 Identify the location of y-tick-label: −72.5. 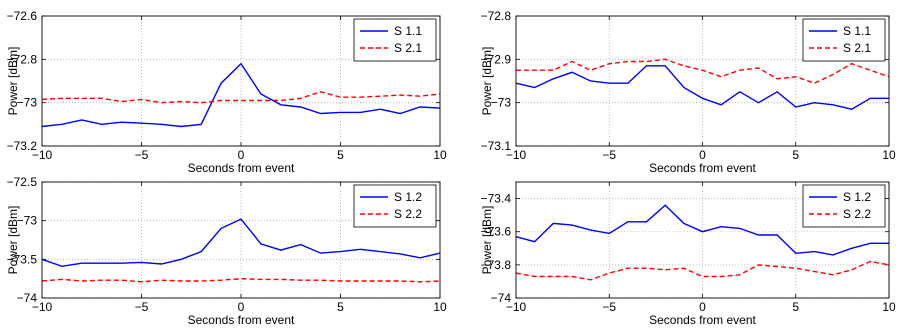
(22, 182).